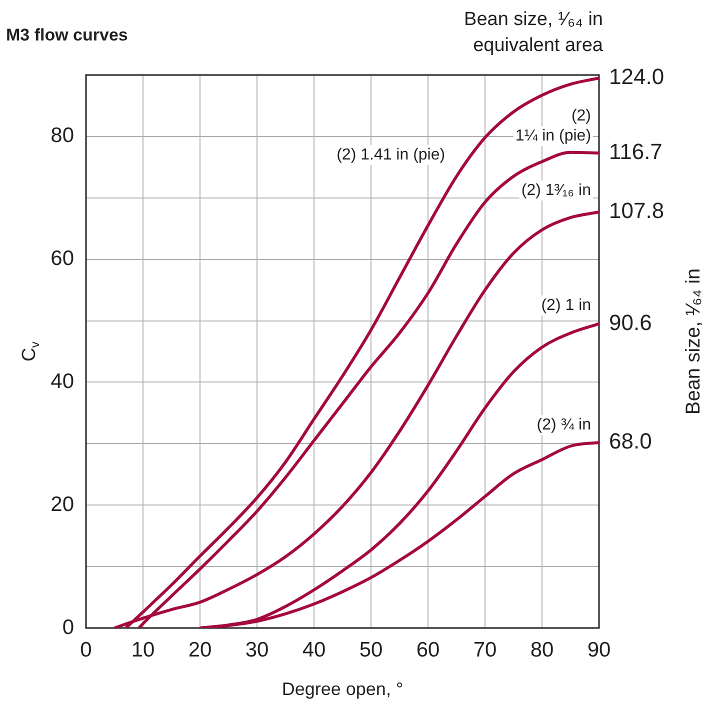 This screenshot has width=717, height=706. What do you see at coordinates (62, 382) in the screenshot?
I see `y-tick-label: 40` at bounding box center [62, 382].